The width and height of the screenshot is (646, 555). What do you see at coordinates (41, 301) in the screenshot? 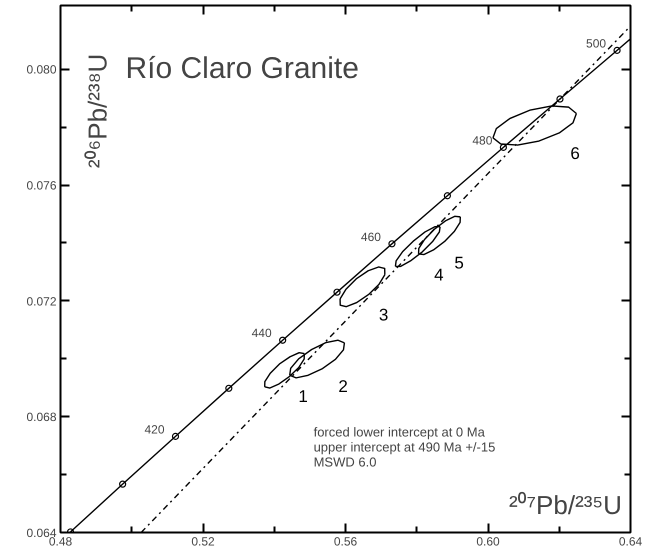
I see `y-tick-label: 0.072` at bounding box center [41, 301].